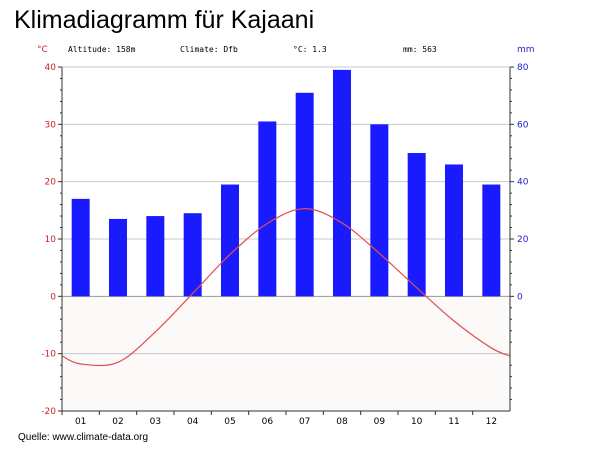 The image size is (600, 462). What do you see at coordinates (48, 412) in the screenshot?
I see `left-tick-label: -20` at bounding box center [48, 412].